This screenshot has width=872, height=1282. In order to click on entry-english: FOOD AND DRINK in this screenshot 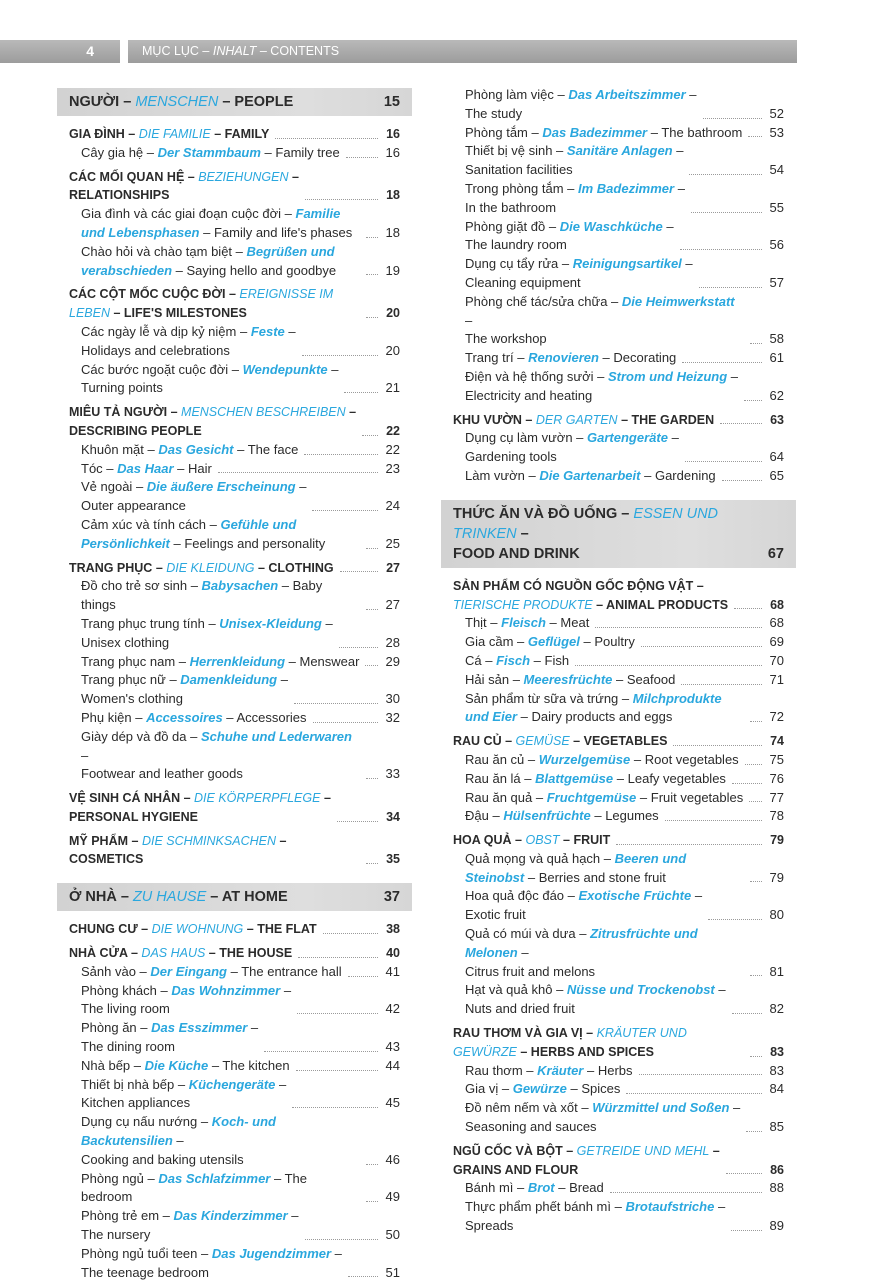, I will do `click(516, 553)`.